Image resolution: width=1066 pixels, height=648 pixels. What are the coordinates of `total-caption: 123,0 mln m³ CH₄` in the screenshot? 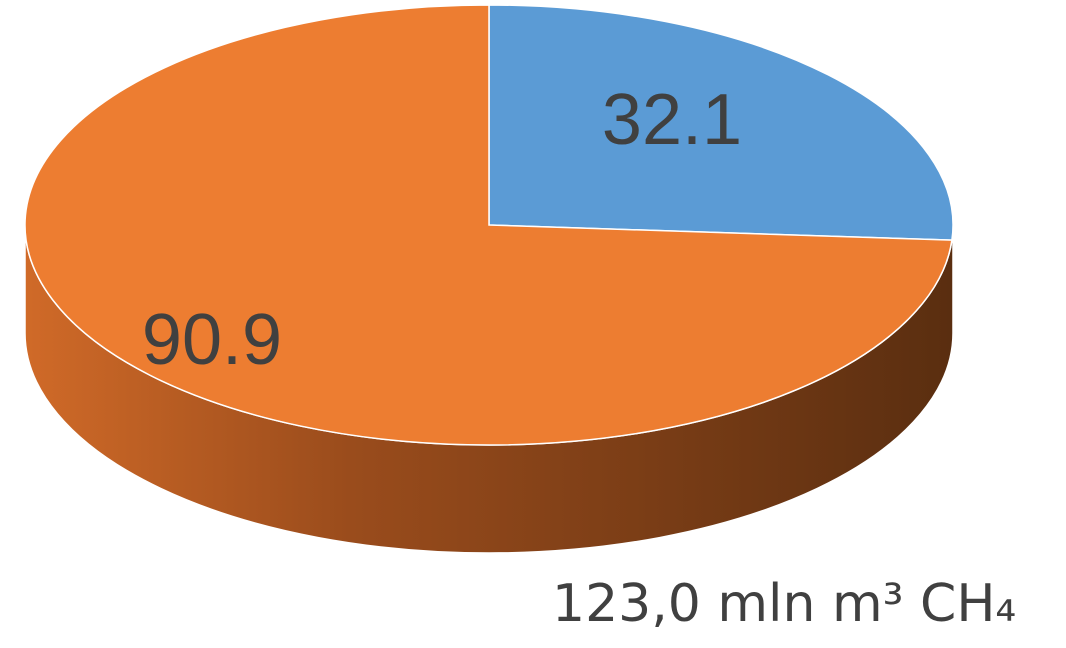 It's located at (784, 604).